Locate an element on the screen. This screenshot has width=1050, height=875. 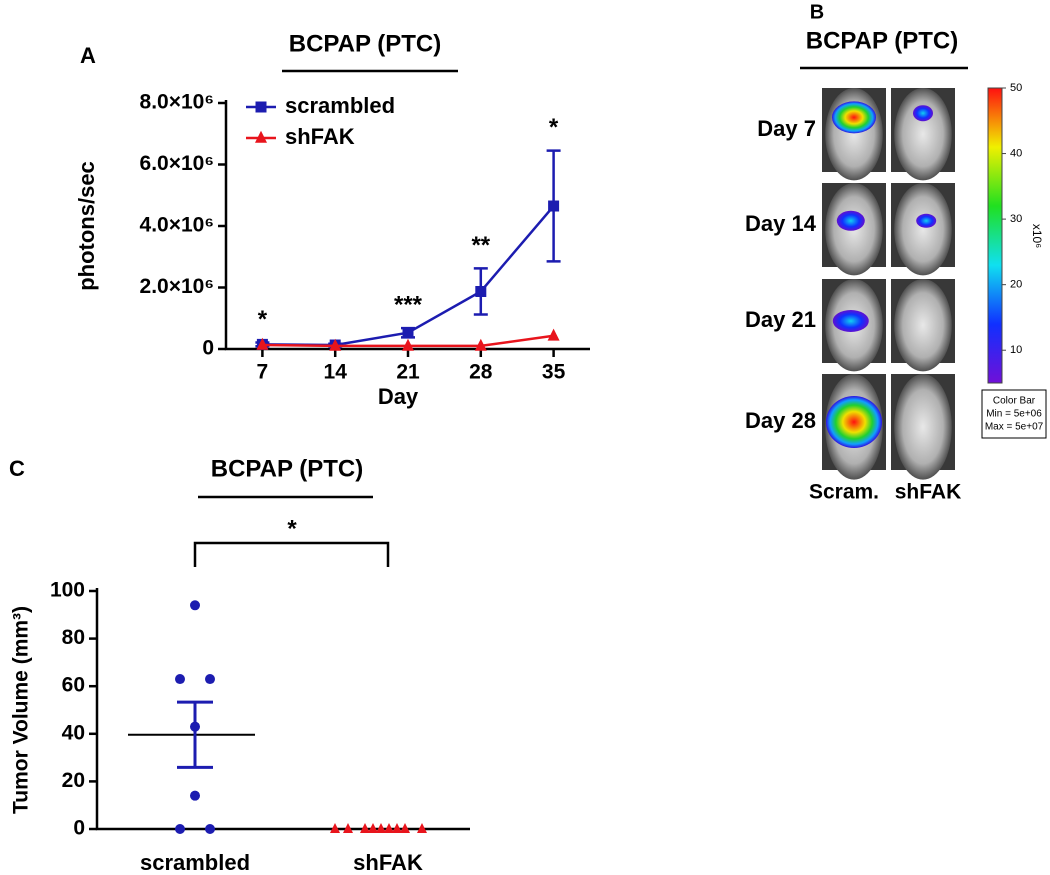
y-tick-label: 4.0×10⁶ is located at coordinates (177, 225).